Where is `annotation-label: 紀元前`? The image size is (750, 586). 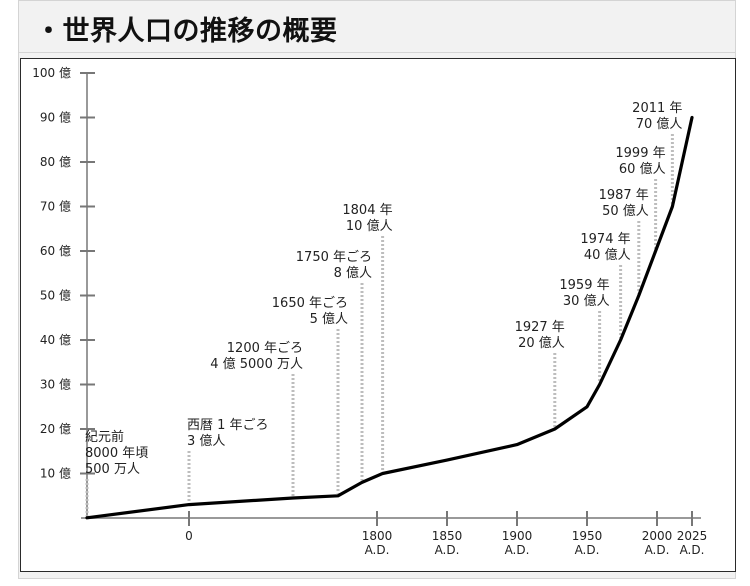
annotation-label: 紀元前 is located at coordinates (104, 437).